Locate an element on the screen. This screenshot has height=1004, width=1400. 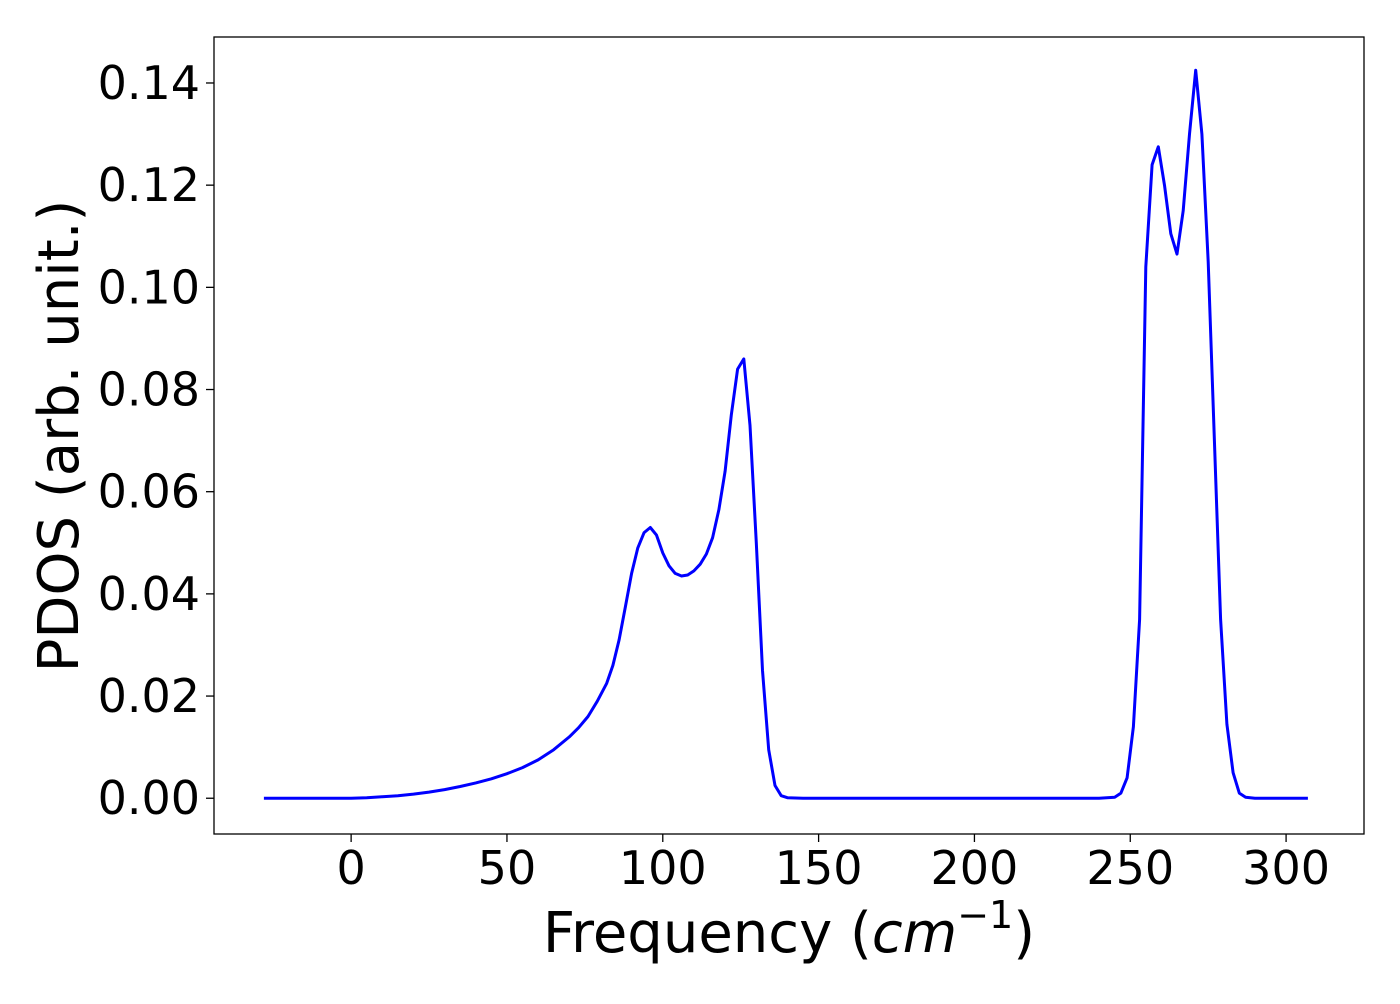
x-tick-label: 0 is located at coordinates (350, 868).